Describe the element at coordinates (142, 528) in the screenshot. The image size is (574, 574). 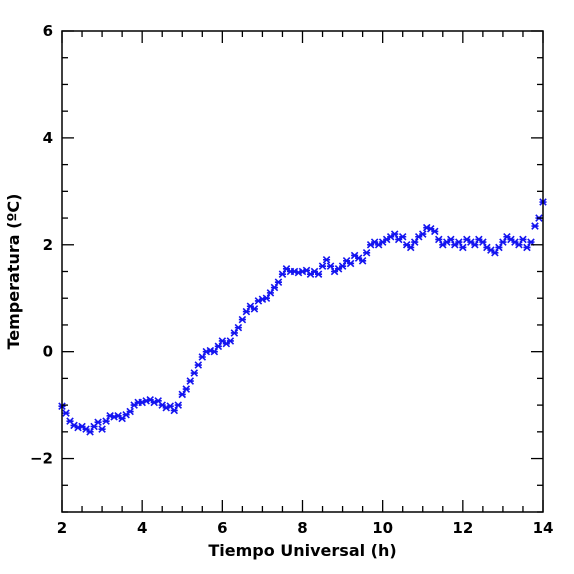
I see `x-tick-label: 4` at that location.